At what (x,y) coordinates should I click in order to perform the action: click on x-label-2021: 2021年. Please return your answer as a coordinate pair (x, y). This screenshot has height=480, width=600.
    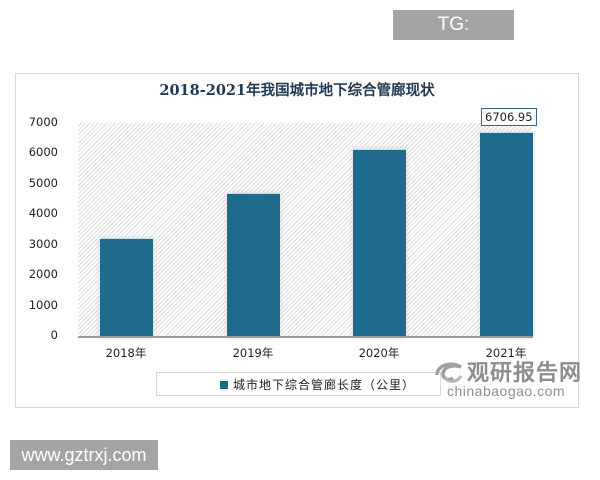
    Looking at the image, I should click on (506, 353).